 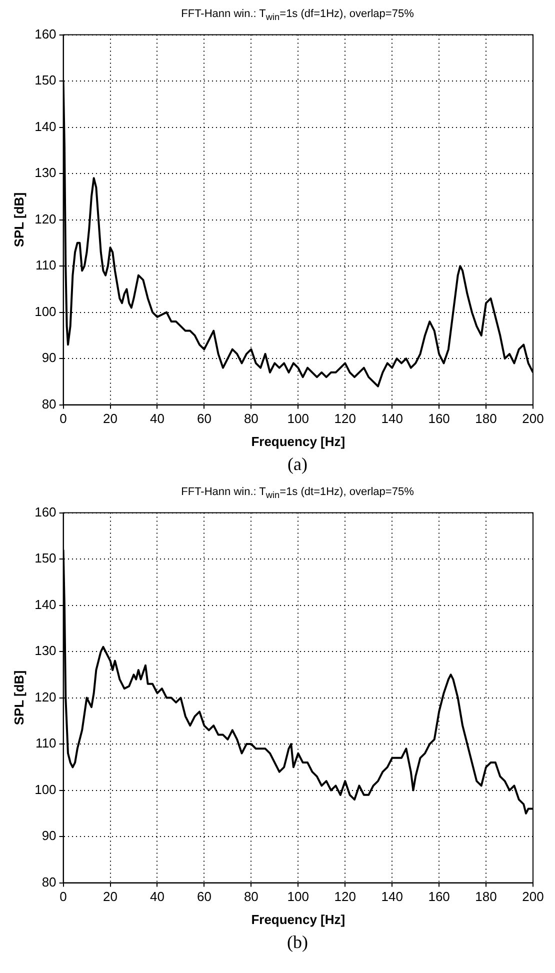 I want to click on chart-title: FFT-Hann win.: T$_{win}$=1s (df=1Hz), overlap=75%, so click(x=297, y=16).